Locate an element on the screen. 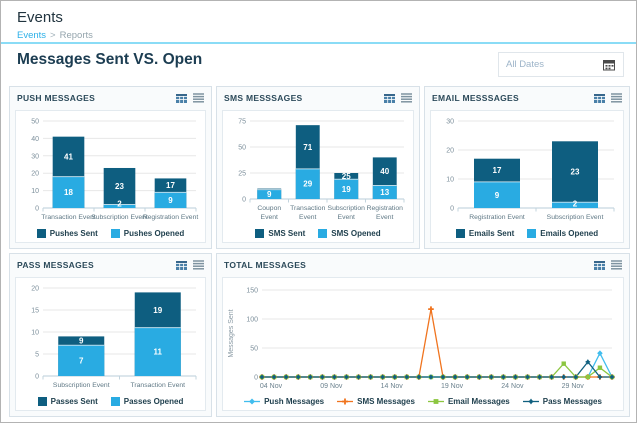 This screenshot has width=637, height=423. svg-text: 29 is located at coordinates (307, 184).